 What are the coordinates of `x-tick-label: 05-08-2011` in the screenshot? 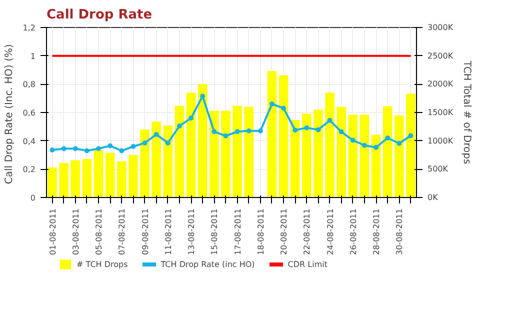 It's located at (99, 231).